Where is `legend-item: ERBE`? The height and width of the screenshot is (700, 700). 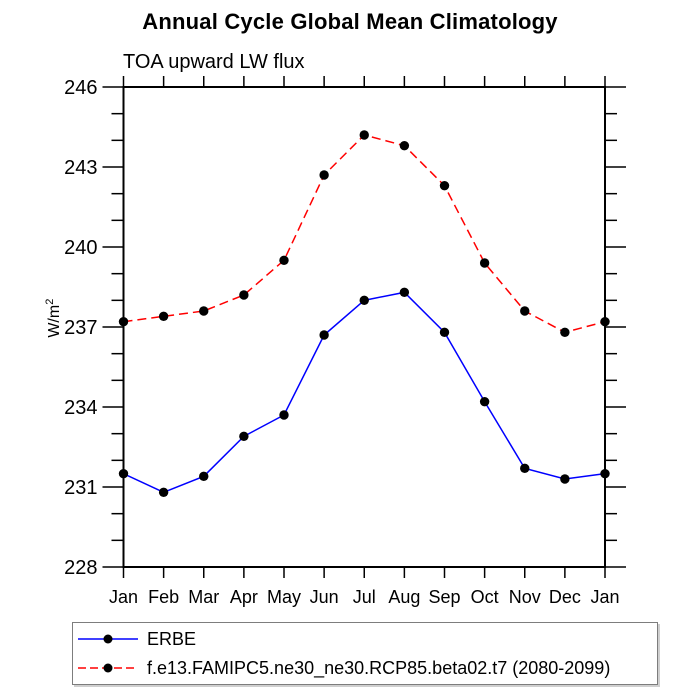 legend-item: ERBE is located at coordinates (365, 639).